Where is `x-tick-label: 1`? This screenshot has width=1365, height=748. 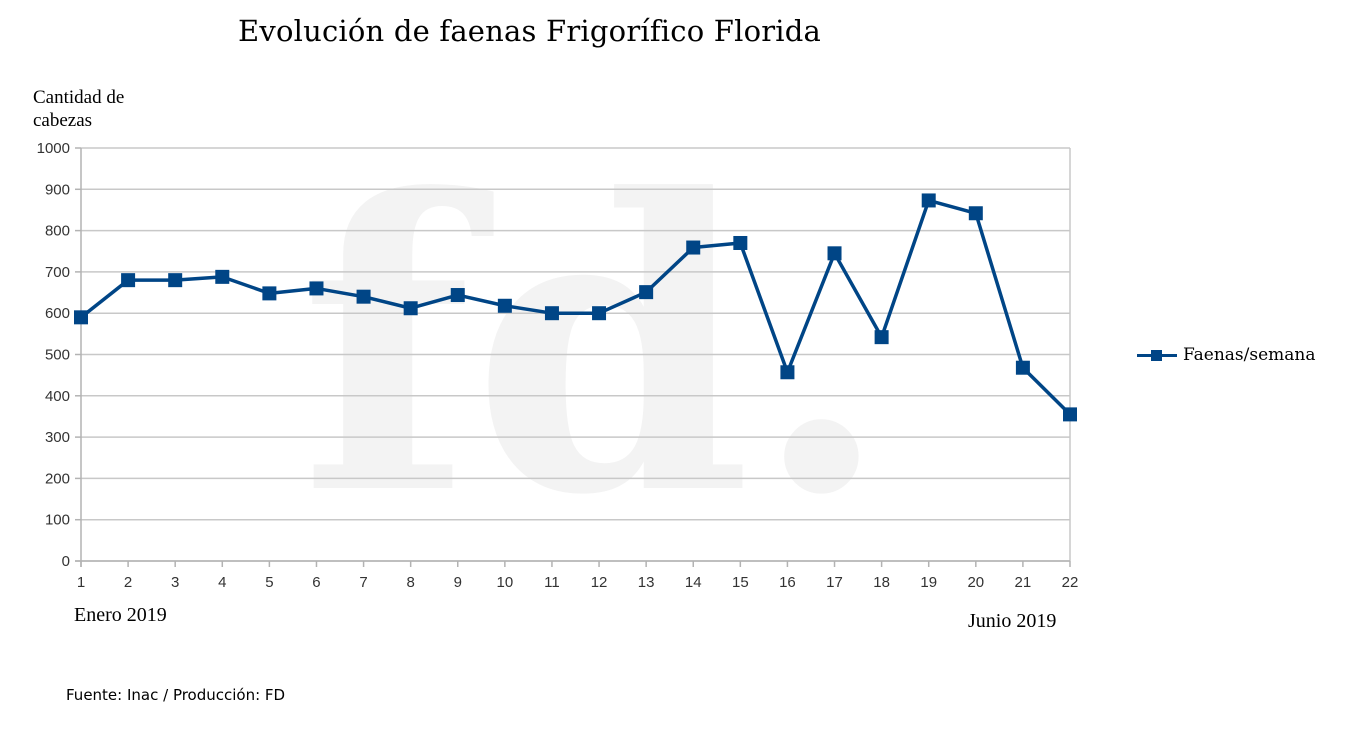 x-tick-label: 1 is located at coordinates (81, 582).